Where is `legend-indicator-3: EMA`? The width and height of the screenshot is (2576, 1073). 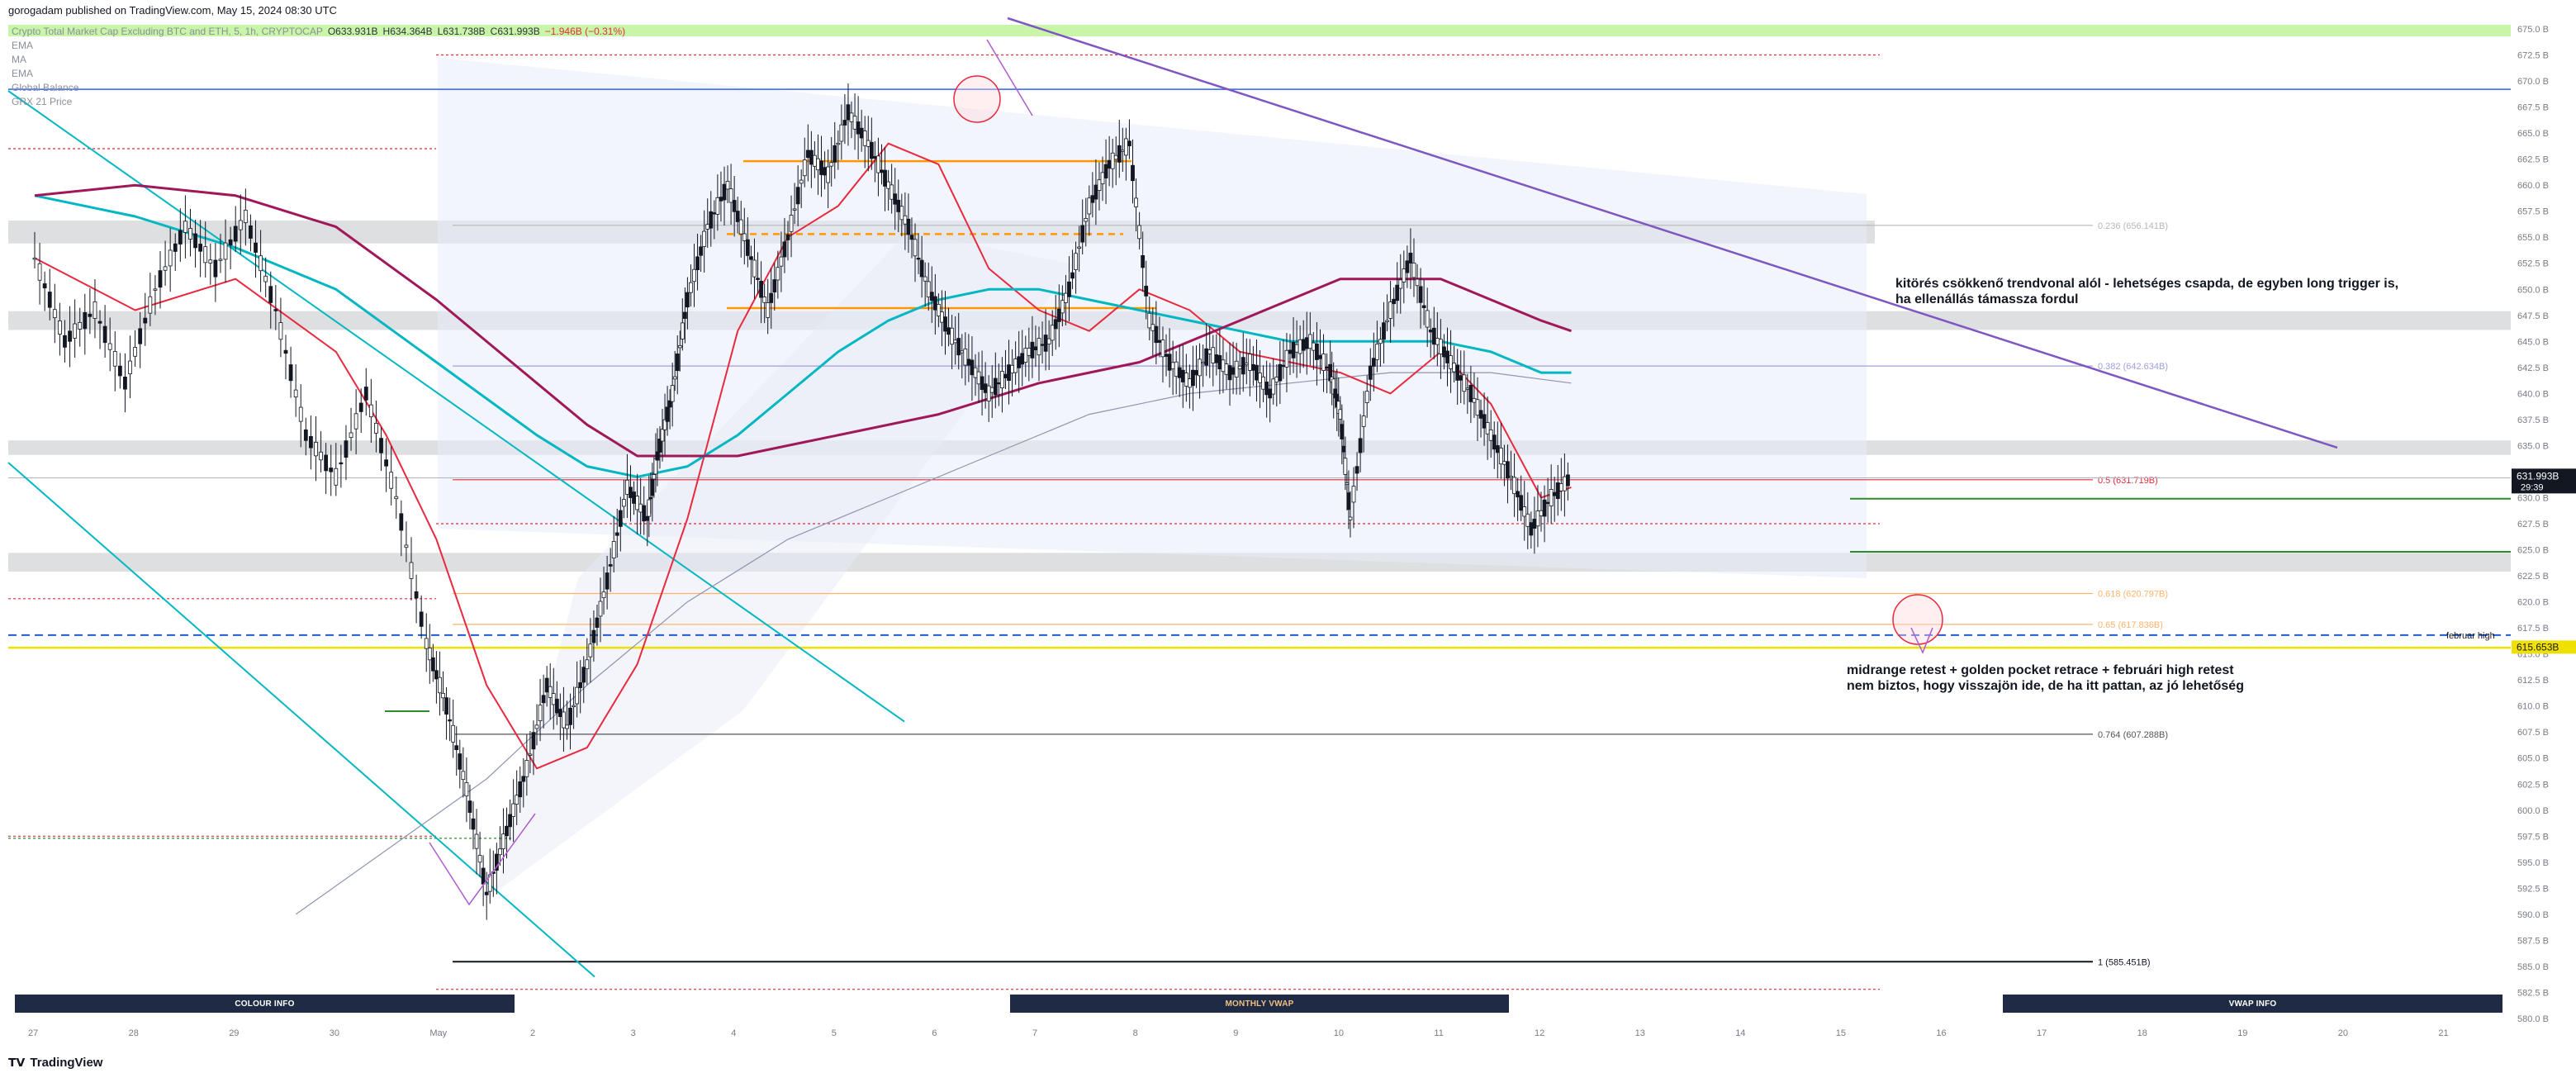 legend-indicator-3: EMA is located at coordinates (318, 74).